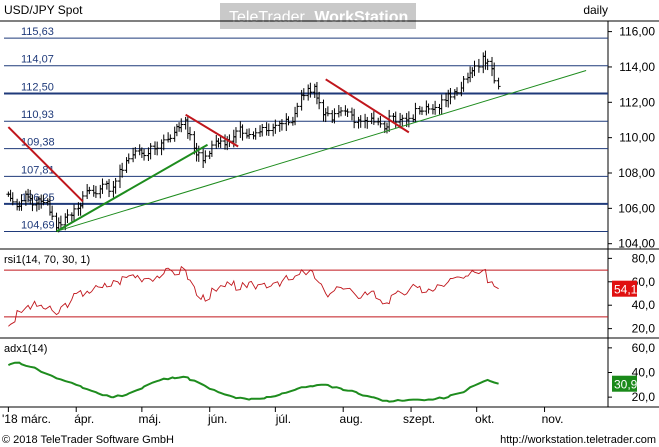 Image resolution: width=659 pixels, height=447 pixels. I want to click on date-axis-label: júl., so click(283, 419).